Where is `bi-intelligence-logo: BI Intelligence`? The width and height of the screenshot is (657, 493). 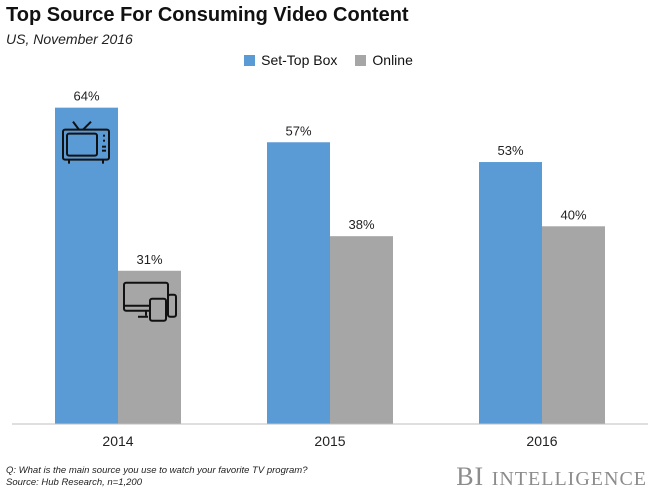 bi-intelligence-logo: BI Intelligence is located at coordinates (551, 477).